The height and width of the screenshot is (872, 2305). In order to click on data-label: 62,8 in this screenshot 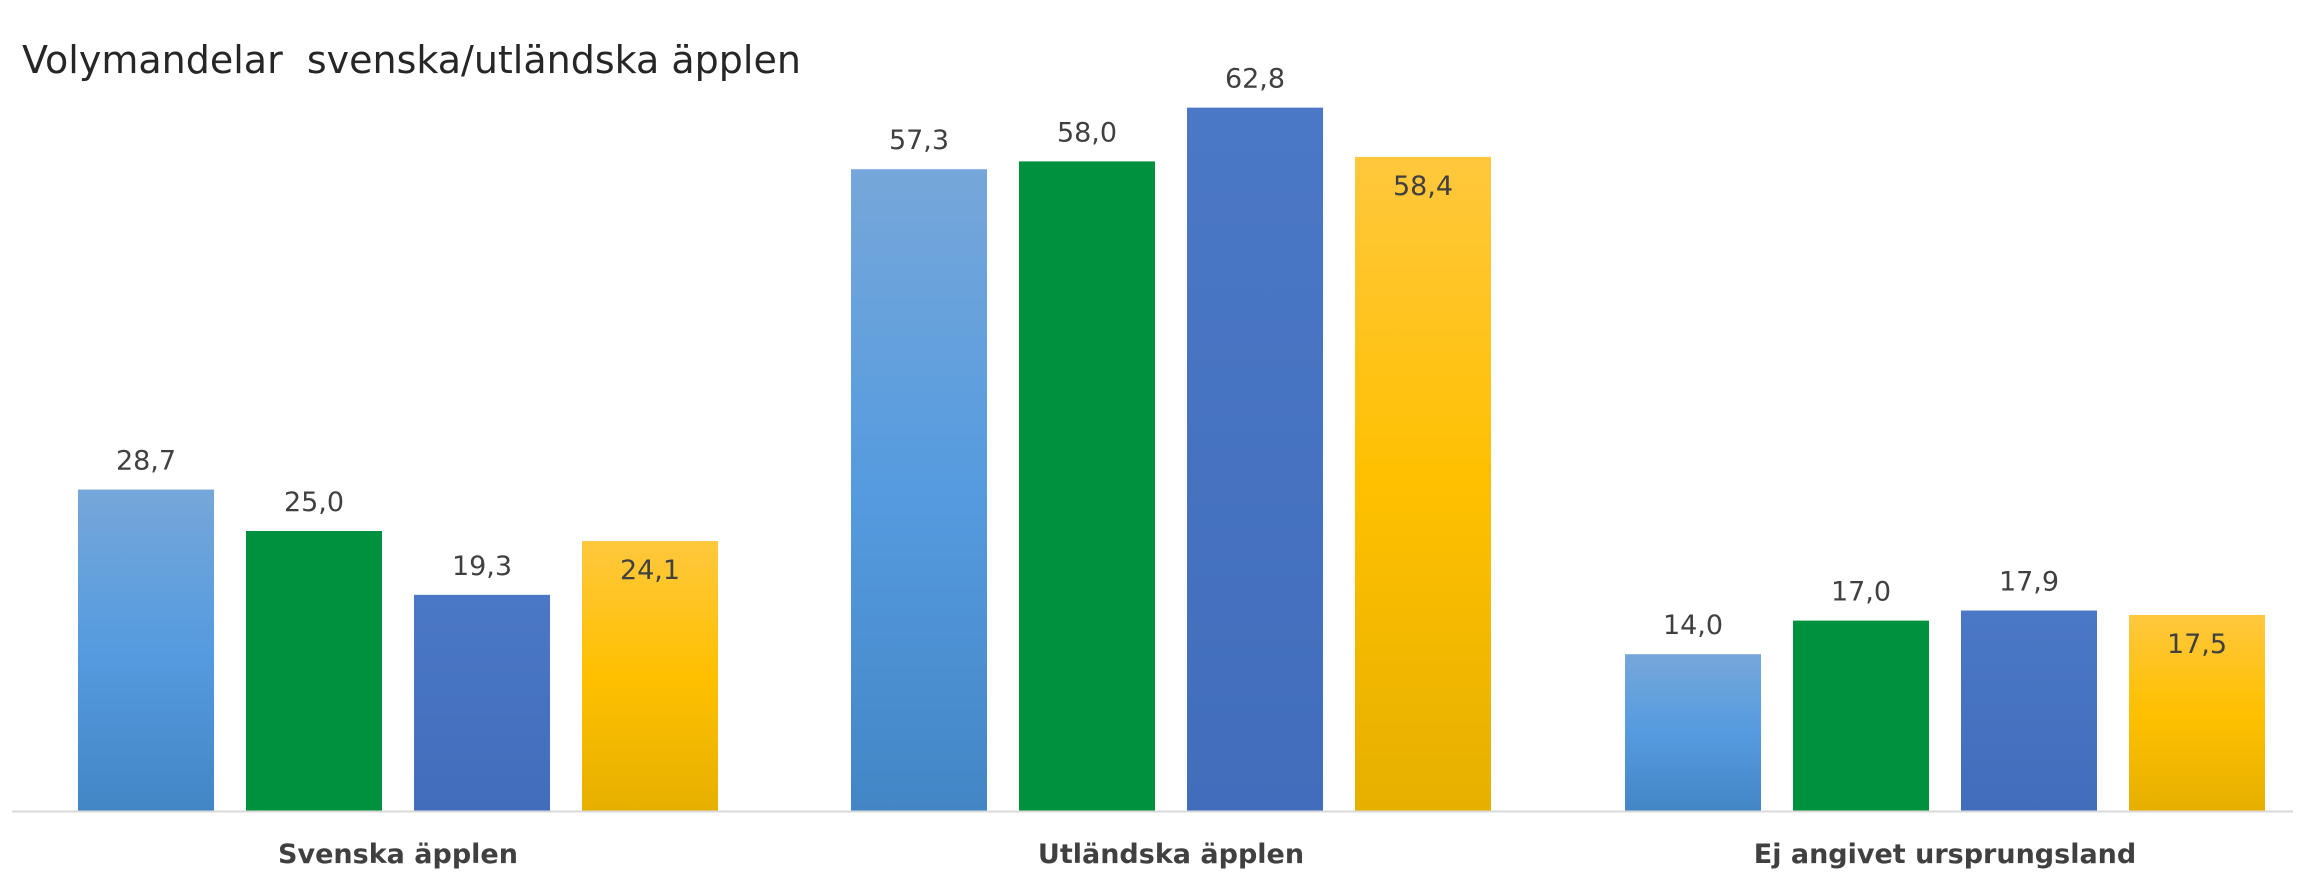, I will do `click(1255, 79)`.